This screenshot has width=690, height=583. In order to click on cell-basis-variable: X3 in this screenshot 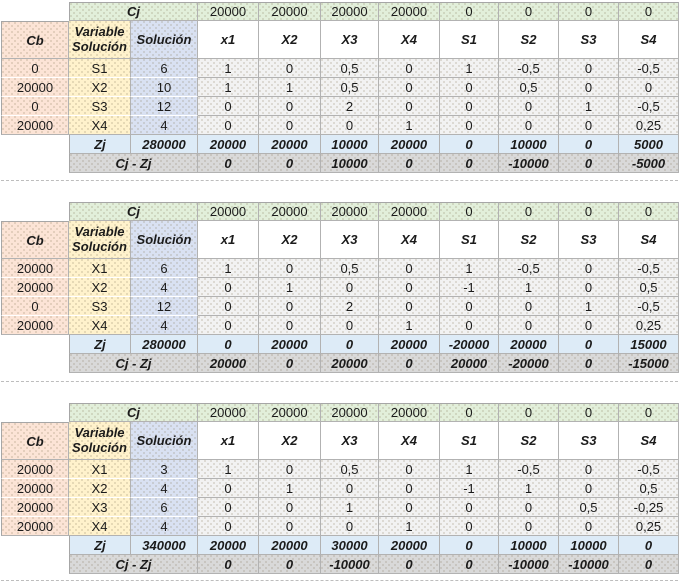, I will do `click(100, 507)`.